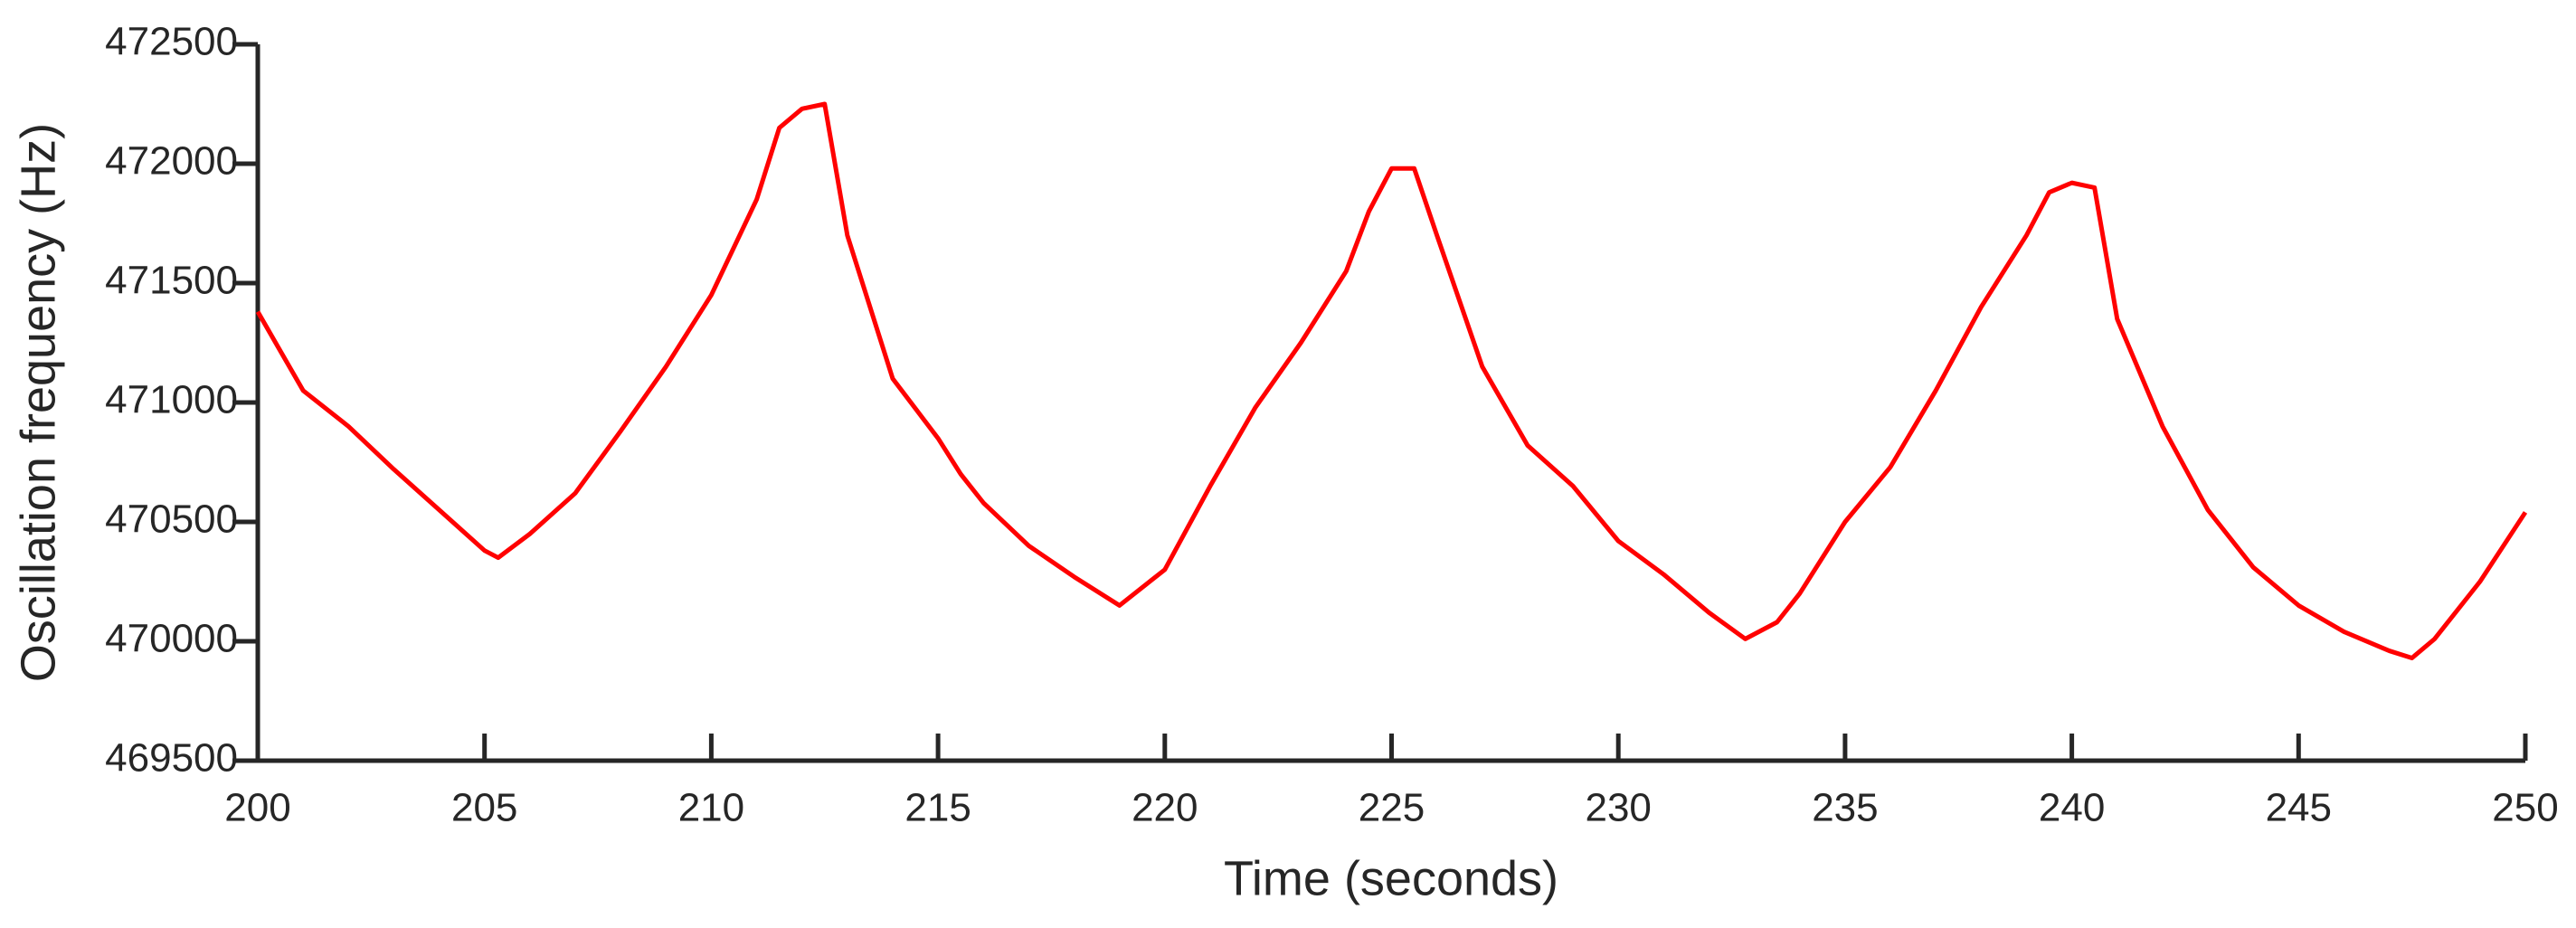  I want to click on y-tick-label: 471500, so click(172, 281).